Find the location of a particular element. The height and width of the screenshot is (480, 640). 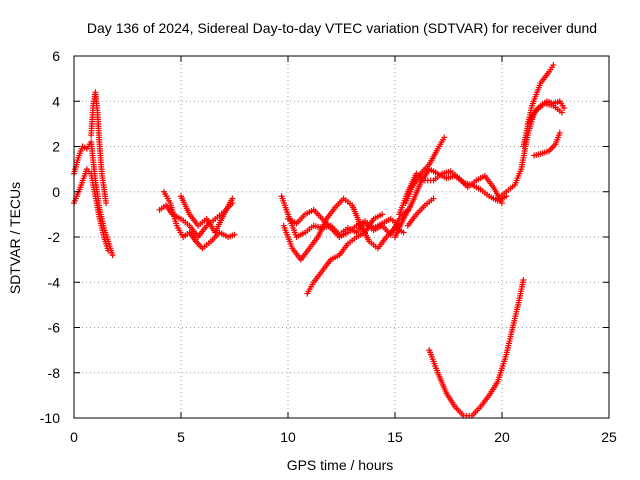

x-tick-label: 10 is located at coordinates (288, 437).